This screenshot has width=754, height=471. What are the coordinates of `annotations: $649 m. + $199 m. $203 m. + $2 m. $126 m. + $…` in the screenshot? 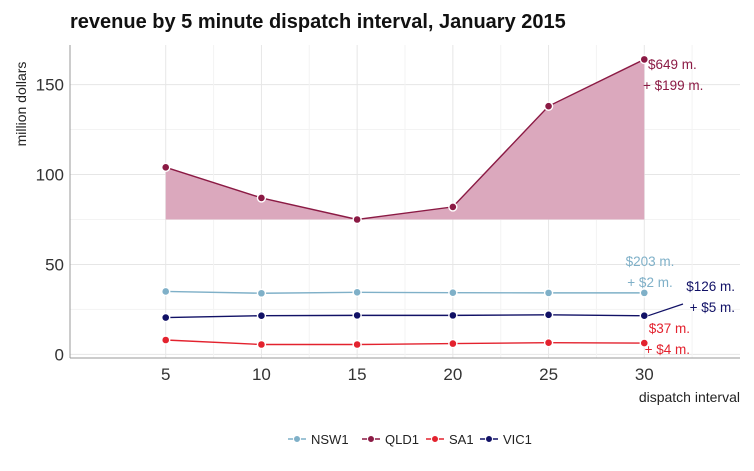 It's located at (680, 207).